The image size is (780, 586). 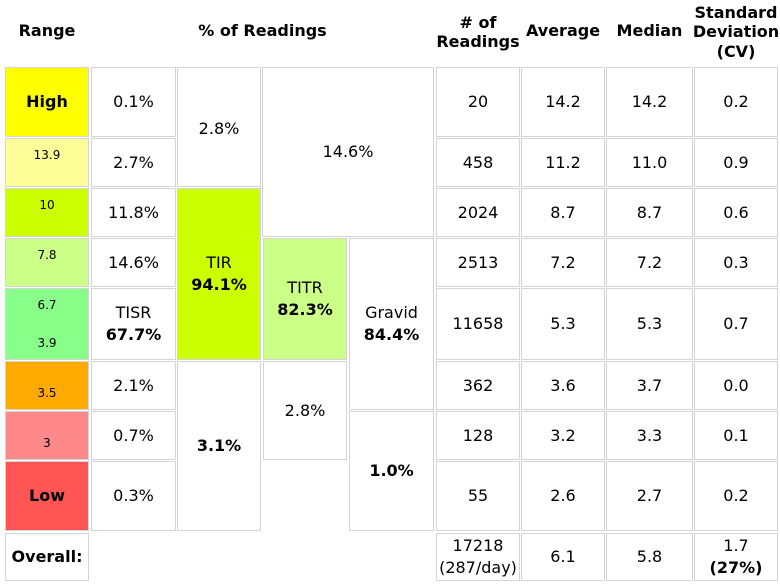 I want to click on num-readings-cell: 55, so click(x=478, y=496).